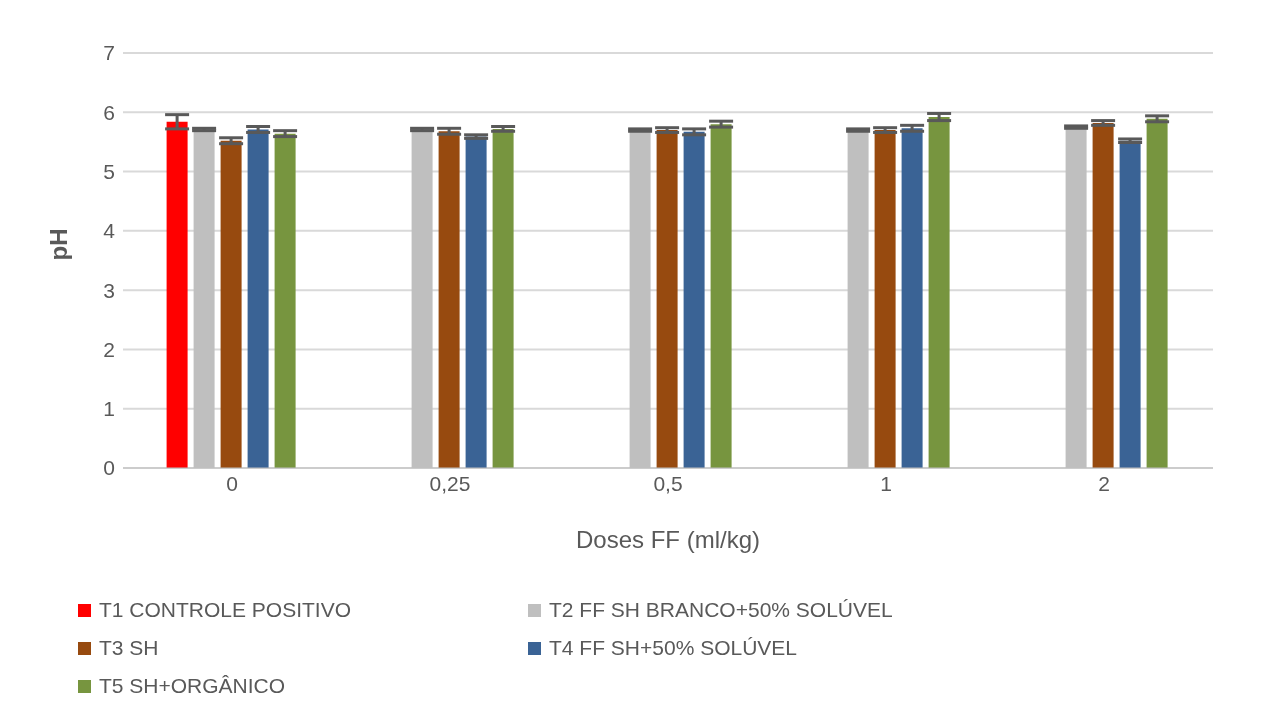 This screenshot has height=718, width=1272. I want to click on y-tick-label: 7, so click(109, 53).